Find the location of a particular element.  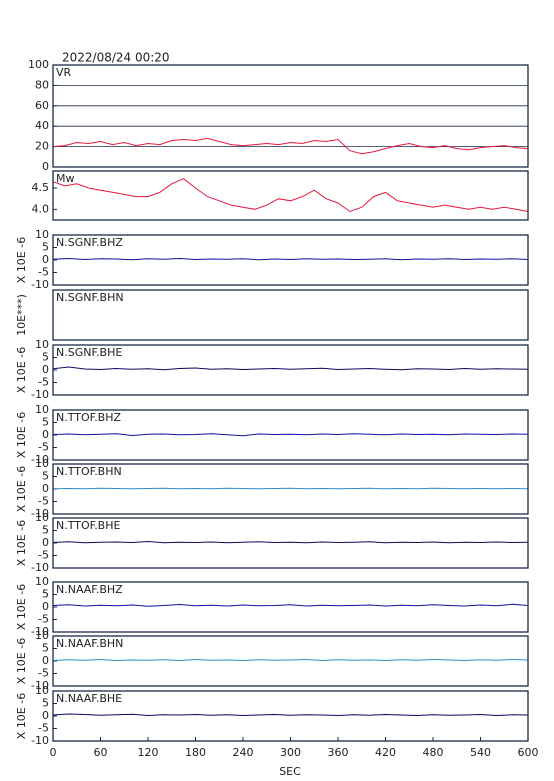

y-tick-label: 100 is located at coordinates (38, 64).